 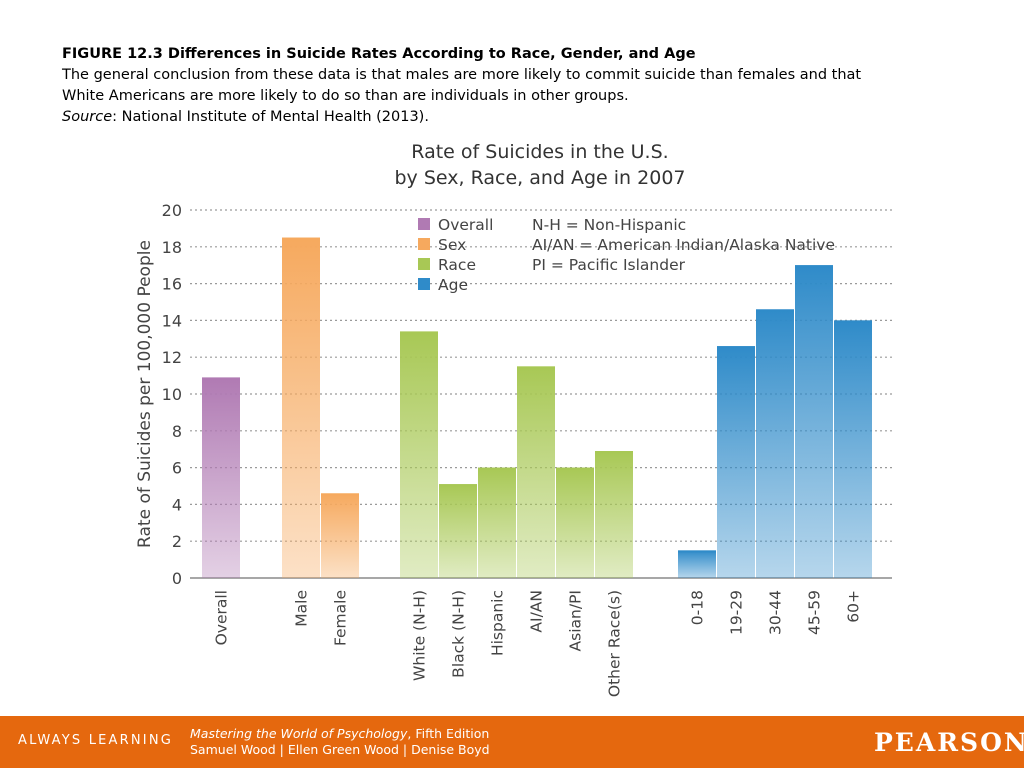 What do you see at coordinates (698, 607) in the screenshot?
I see `x-tick-label: 0-18` at bounding box center [698, 607].